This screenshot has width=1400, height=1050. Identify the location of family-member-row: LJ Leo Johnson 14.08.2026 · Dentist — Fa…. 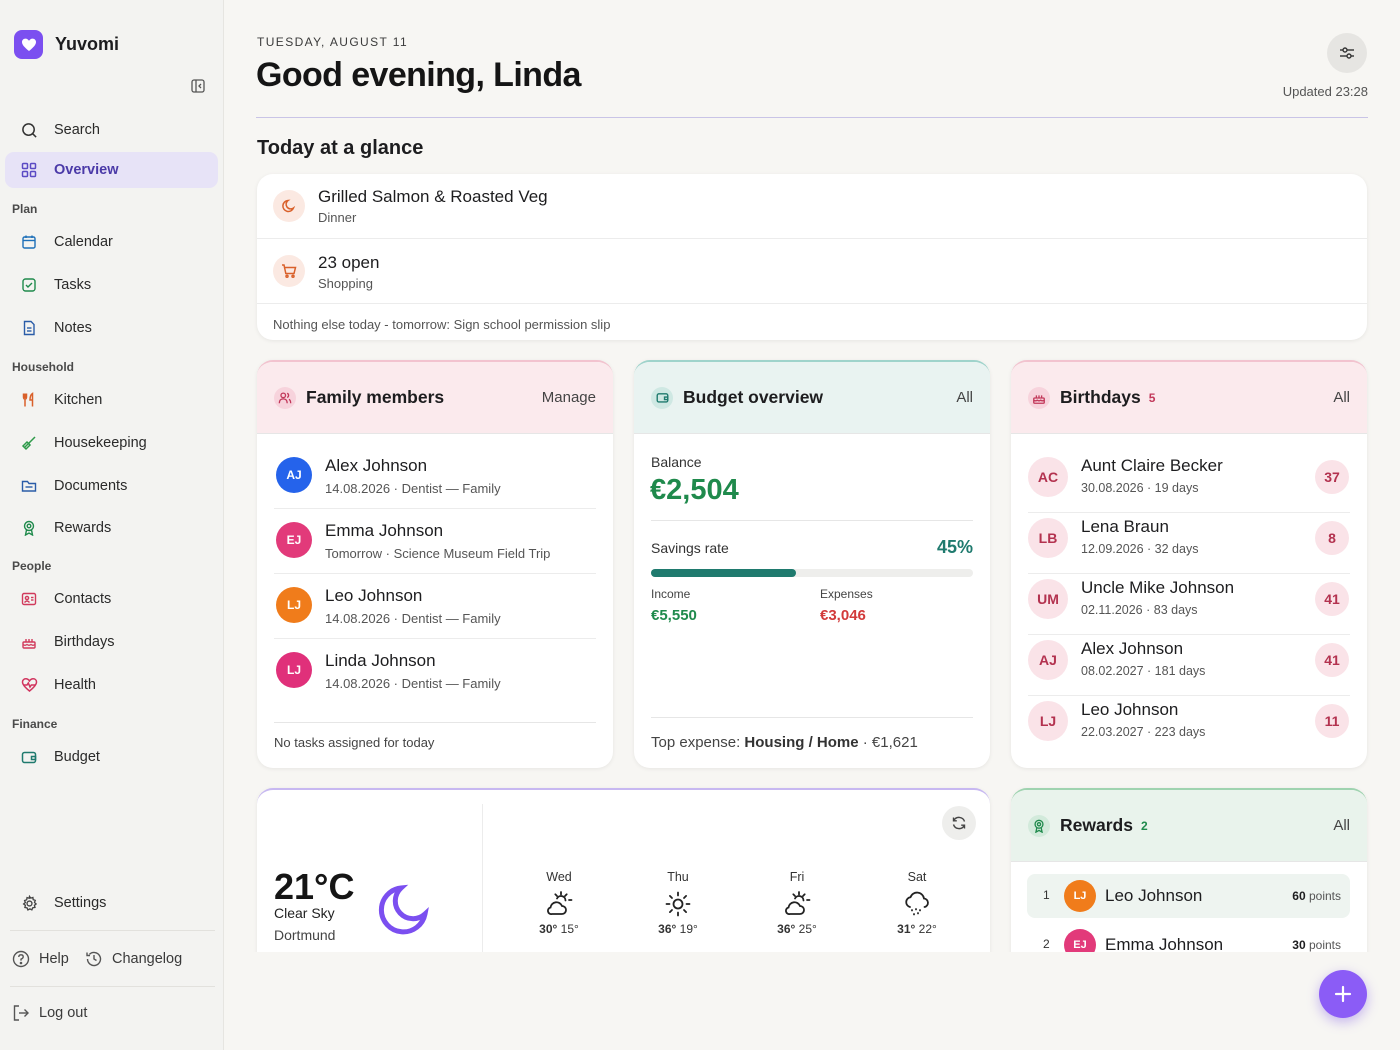
(435, 606).